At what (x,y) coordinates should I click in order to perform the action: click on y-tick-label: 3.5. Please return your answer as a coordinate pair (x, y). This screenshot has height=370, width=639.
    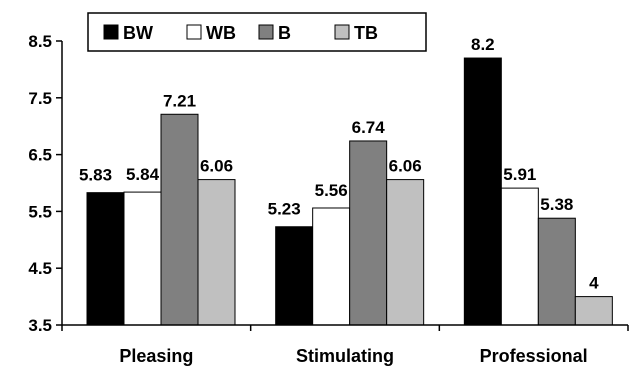
    Looking at the image, I should click on (40, 325).